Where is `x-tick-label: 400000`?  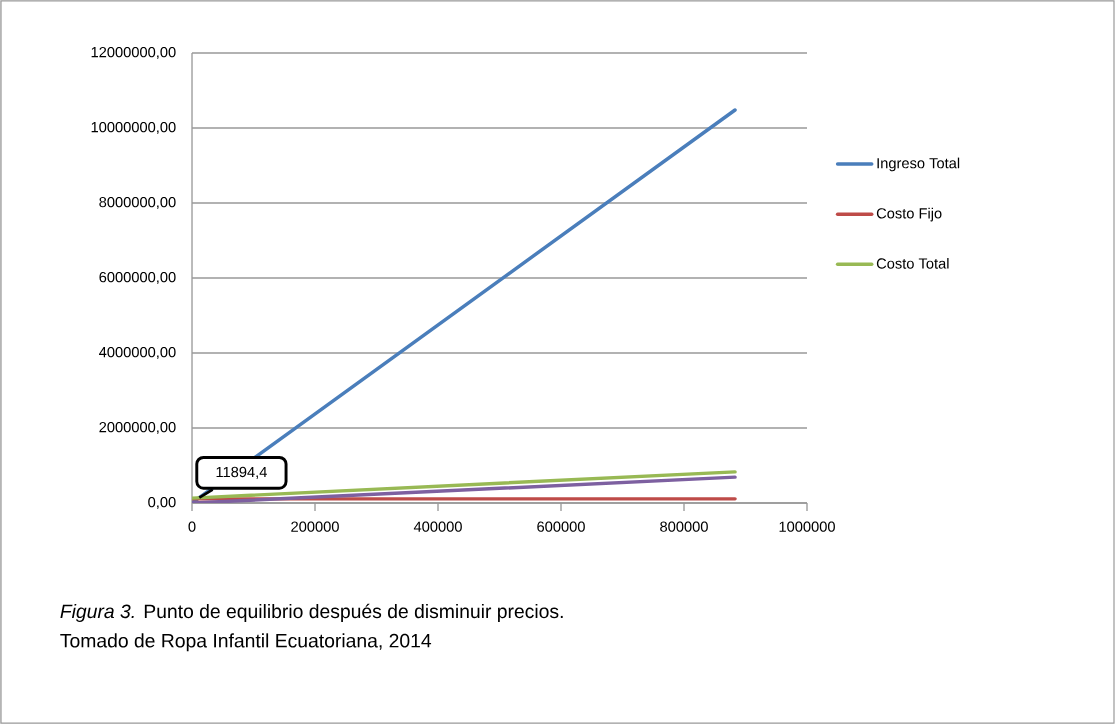
x-tick-label: 400000 is located at coordinates (437, 526).